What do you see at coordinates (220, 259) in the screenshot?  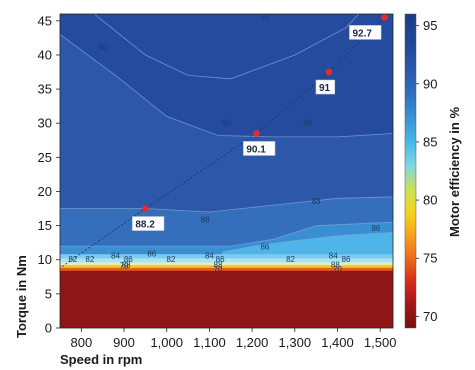 I see `contour-label-9: 86` at bounding box center [220, 259].